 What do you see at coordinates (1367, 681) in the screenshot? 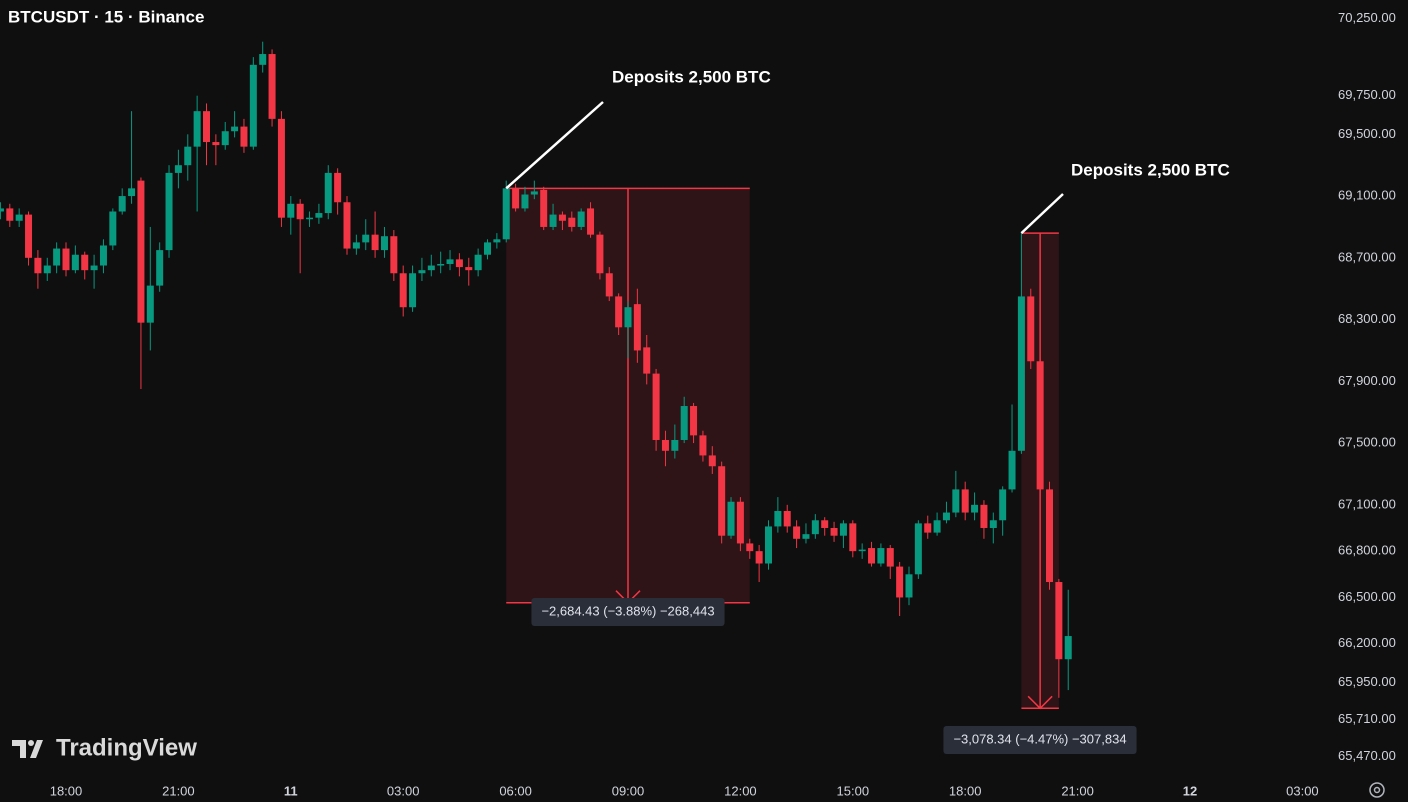
I see `y-tick-label: 65,950.00` at bounding box center [1367, 681].